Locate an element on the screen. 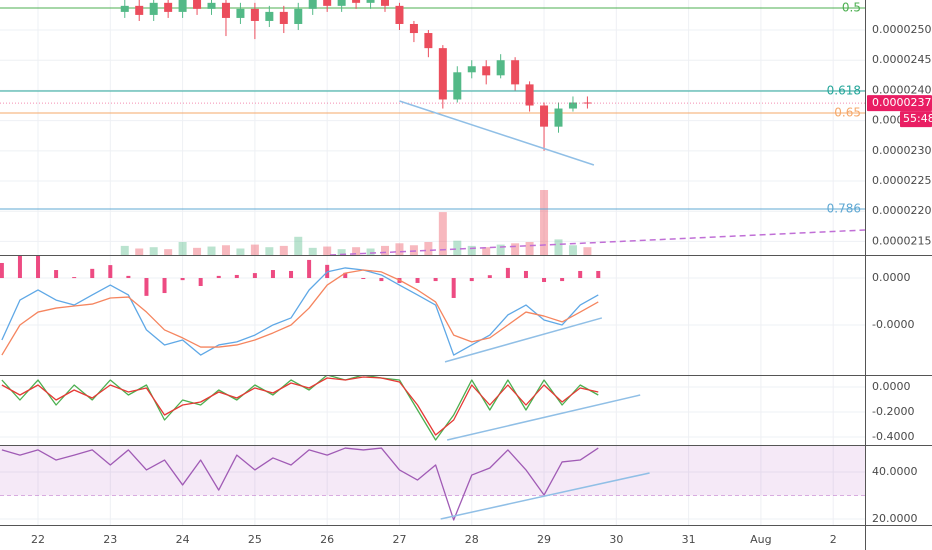 This screenshot has height=550, width=932. x-tick-label: 22 is located at coordinates (38, 539).